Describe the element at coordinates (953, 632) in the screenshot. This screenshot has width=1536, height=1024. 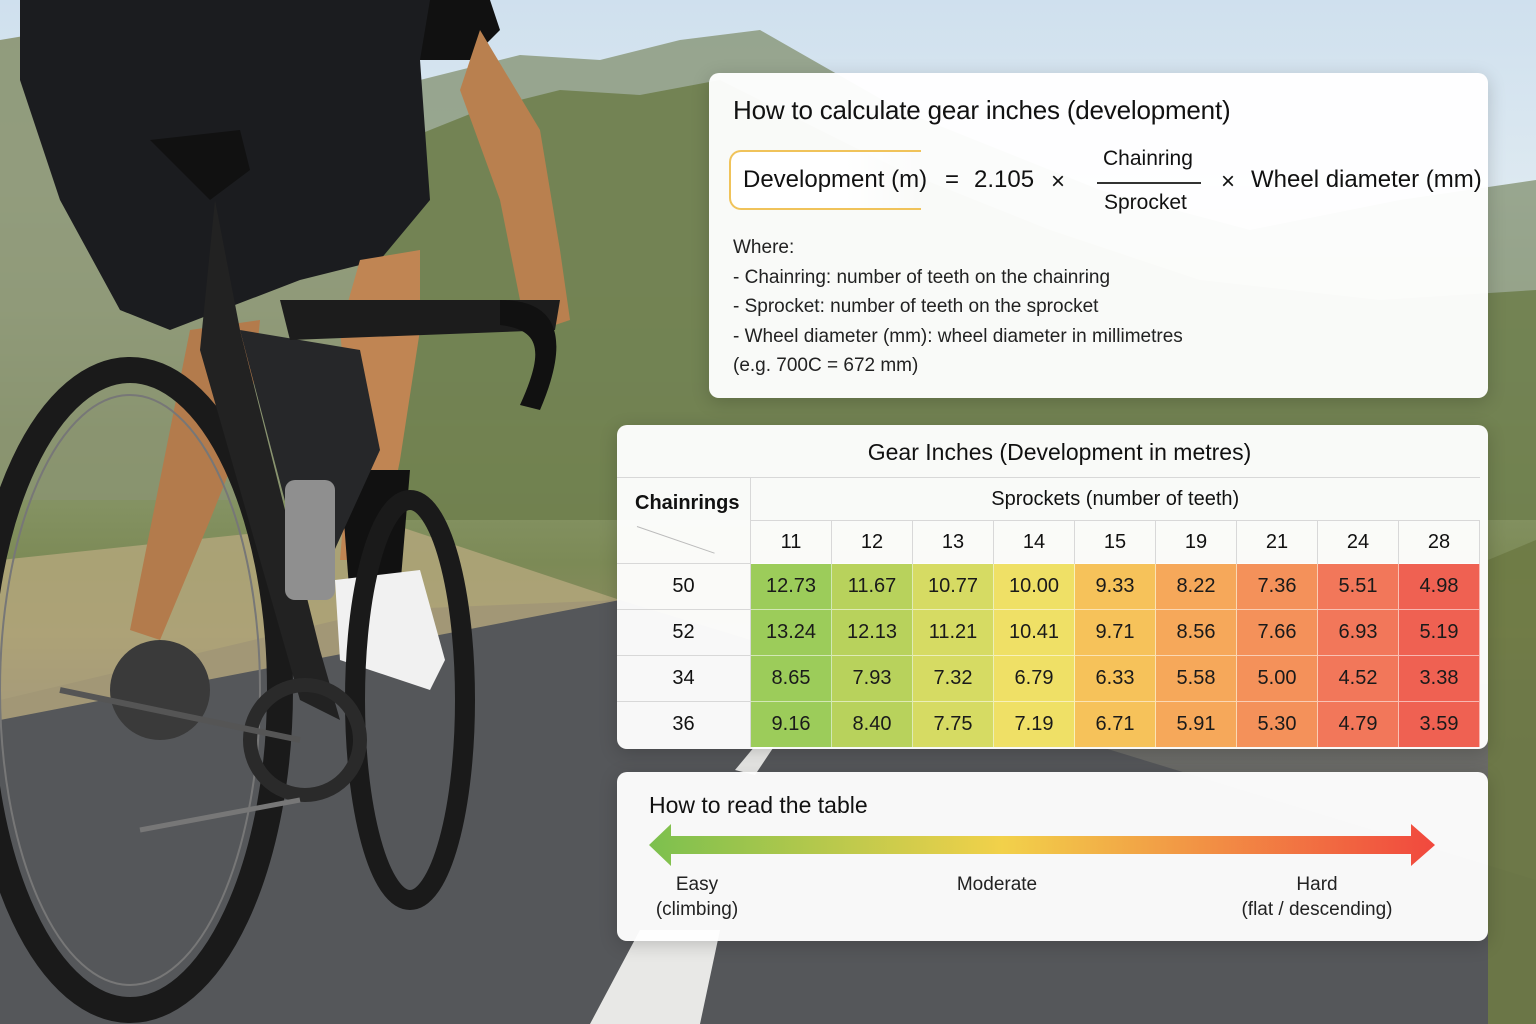
I see `development-value-cell: 11.21` at that location.